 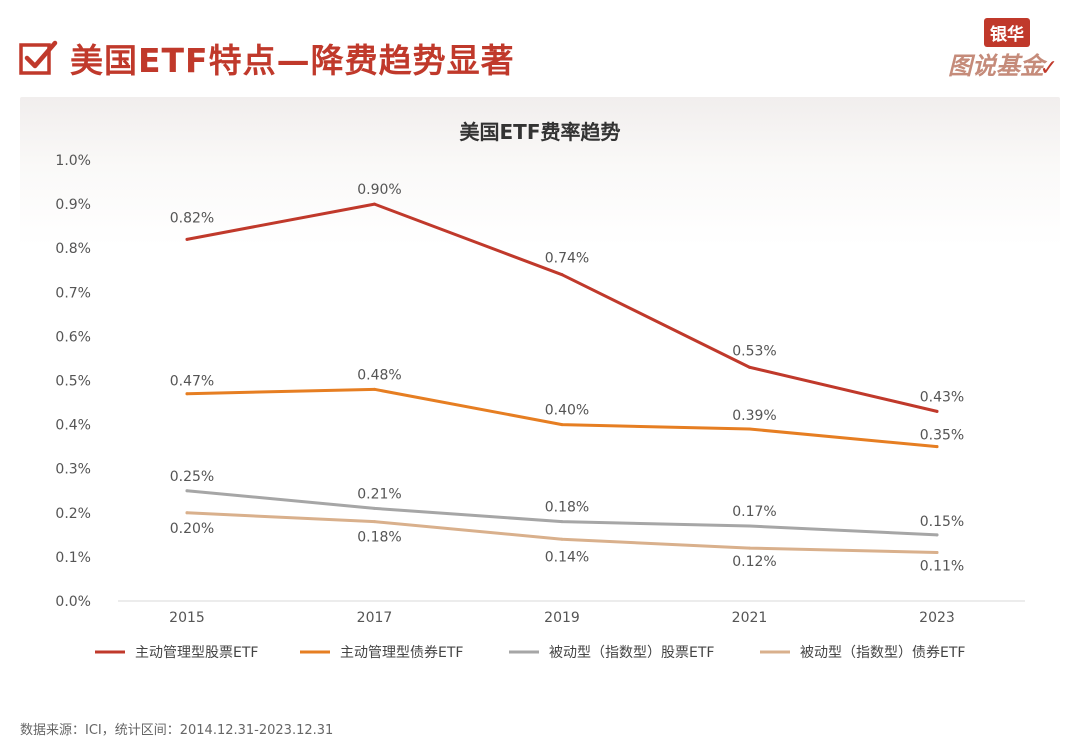 What do you see at coordinates (192, 218) in the screenshot?
I see `data-label: 0.82%` at bounding box center [192, 218].